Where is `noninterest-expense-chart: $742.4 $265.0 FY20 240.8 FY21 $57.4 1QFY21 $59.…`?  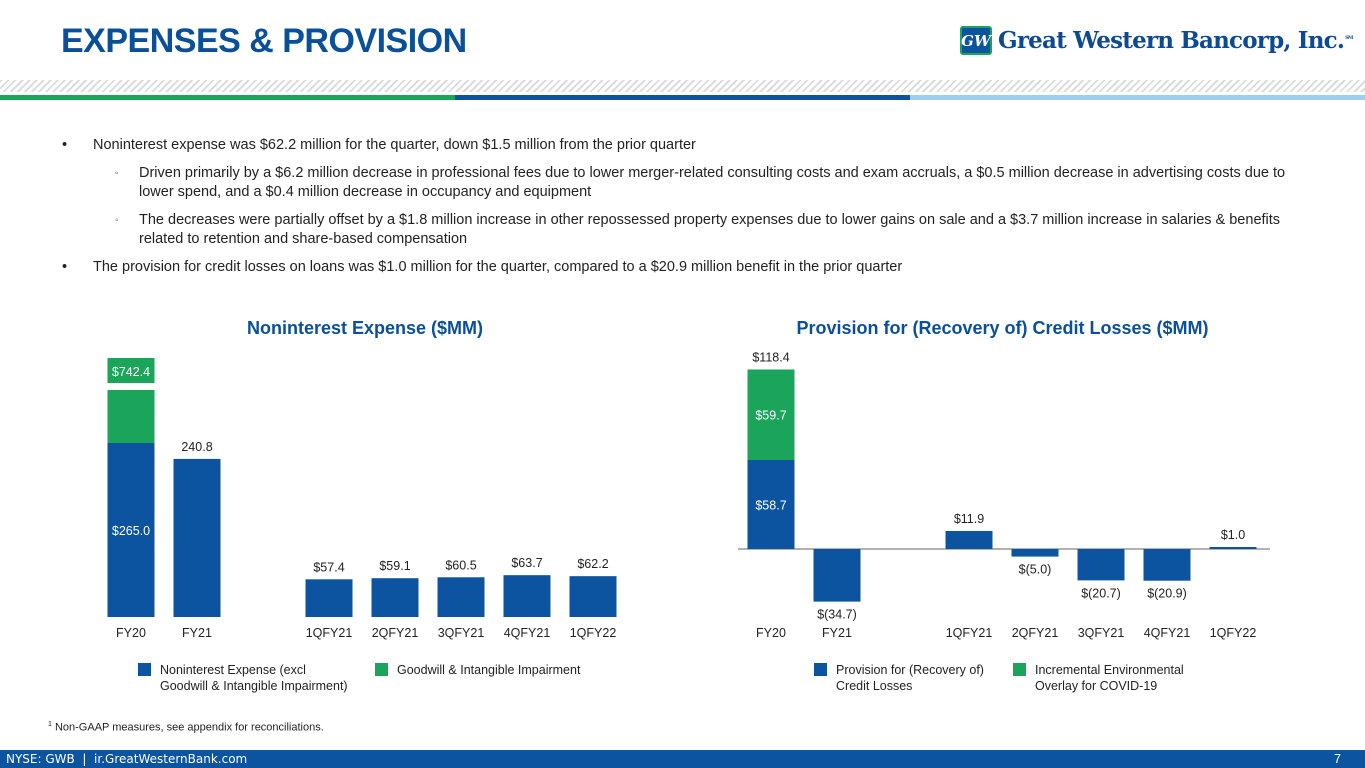
noninterest-expense-chart: $742.4 $265.0 FY20 240.8 FY21 $57.4 1QFY21 $59.… is located at coordinates (362, 499).